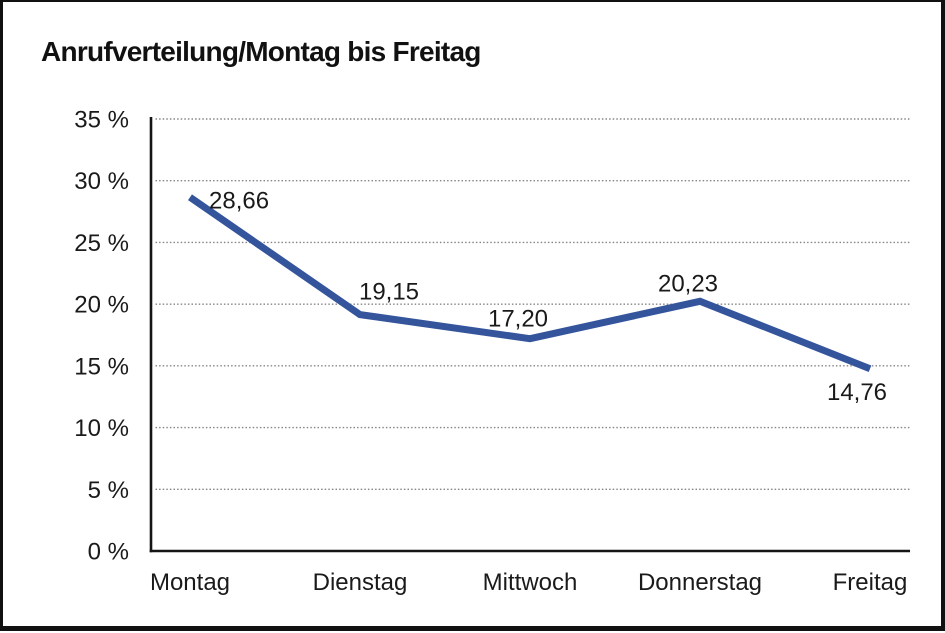  Describe the element at coordinates (101, 243) in the screenshot. I see `y-tick-label: 25 %` at that location.